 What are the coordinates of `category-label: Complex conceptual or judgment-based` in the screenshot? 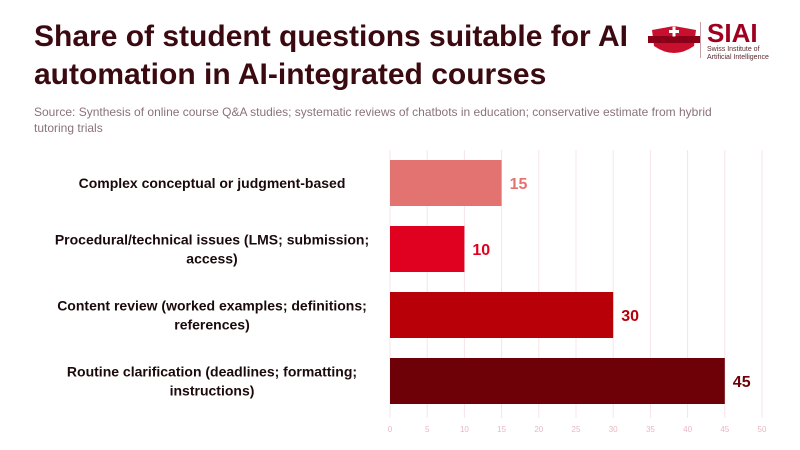 It's located at (212, 183).